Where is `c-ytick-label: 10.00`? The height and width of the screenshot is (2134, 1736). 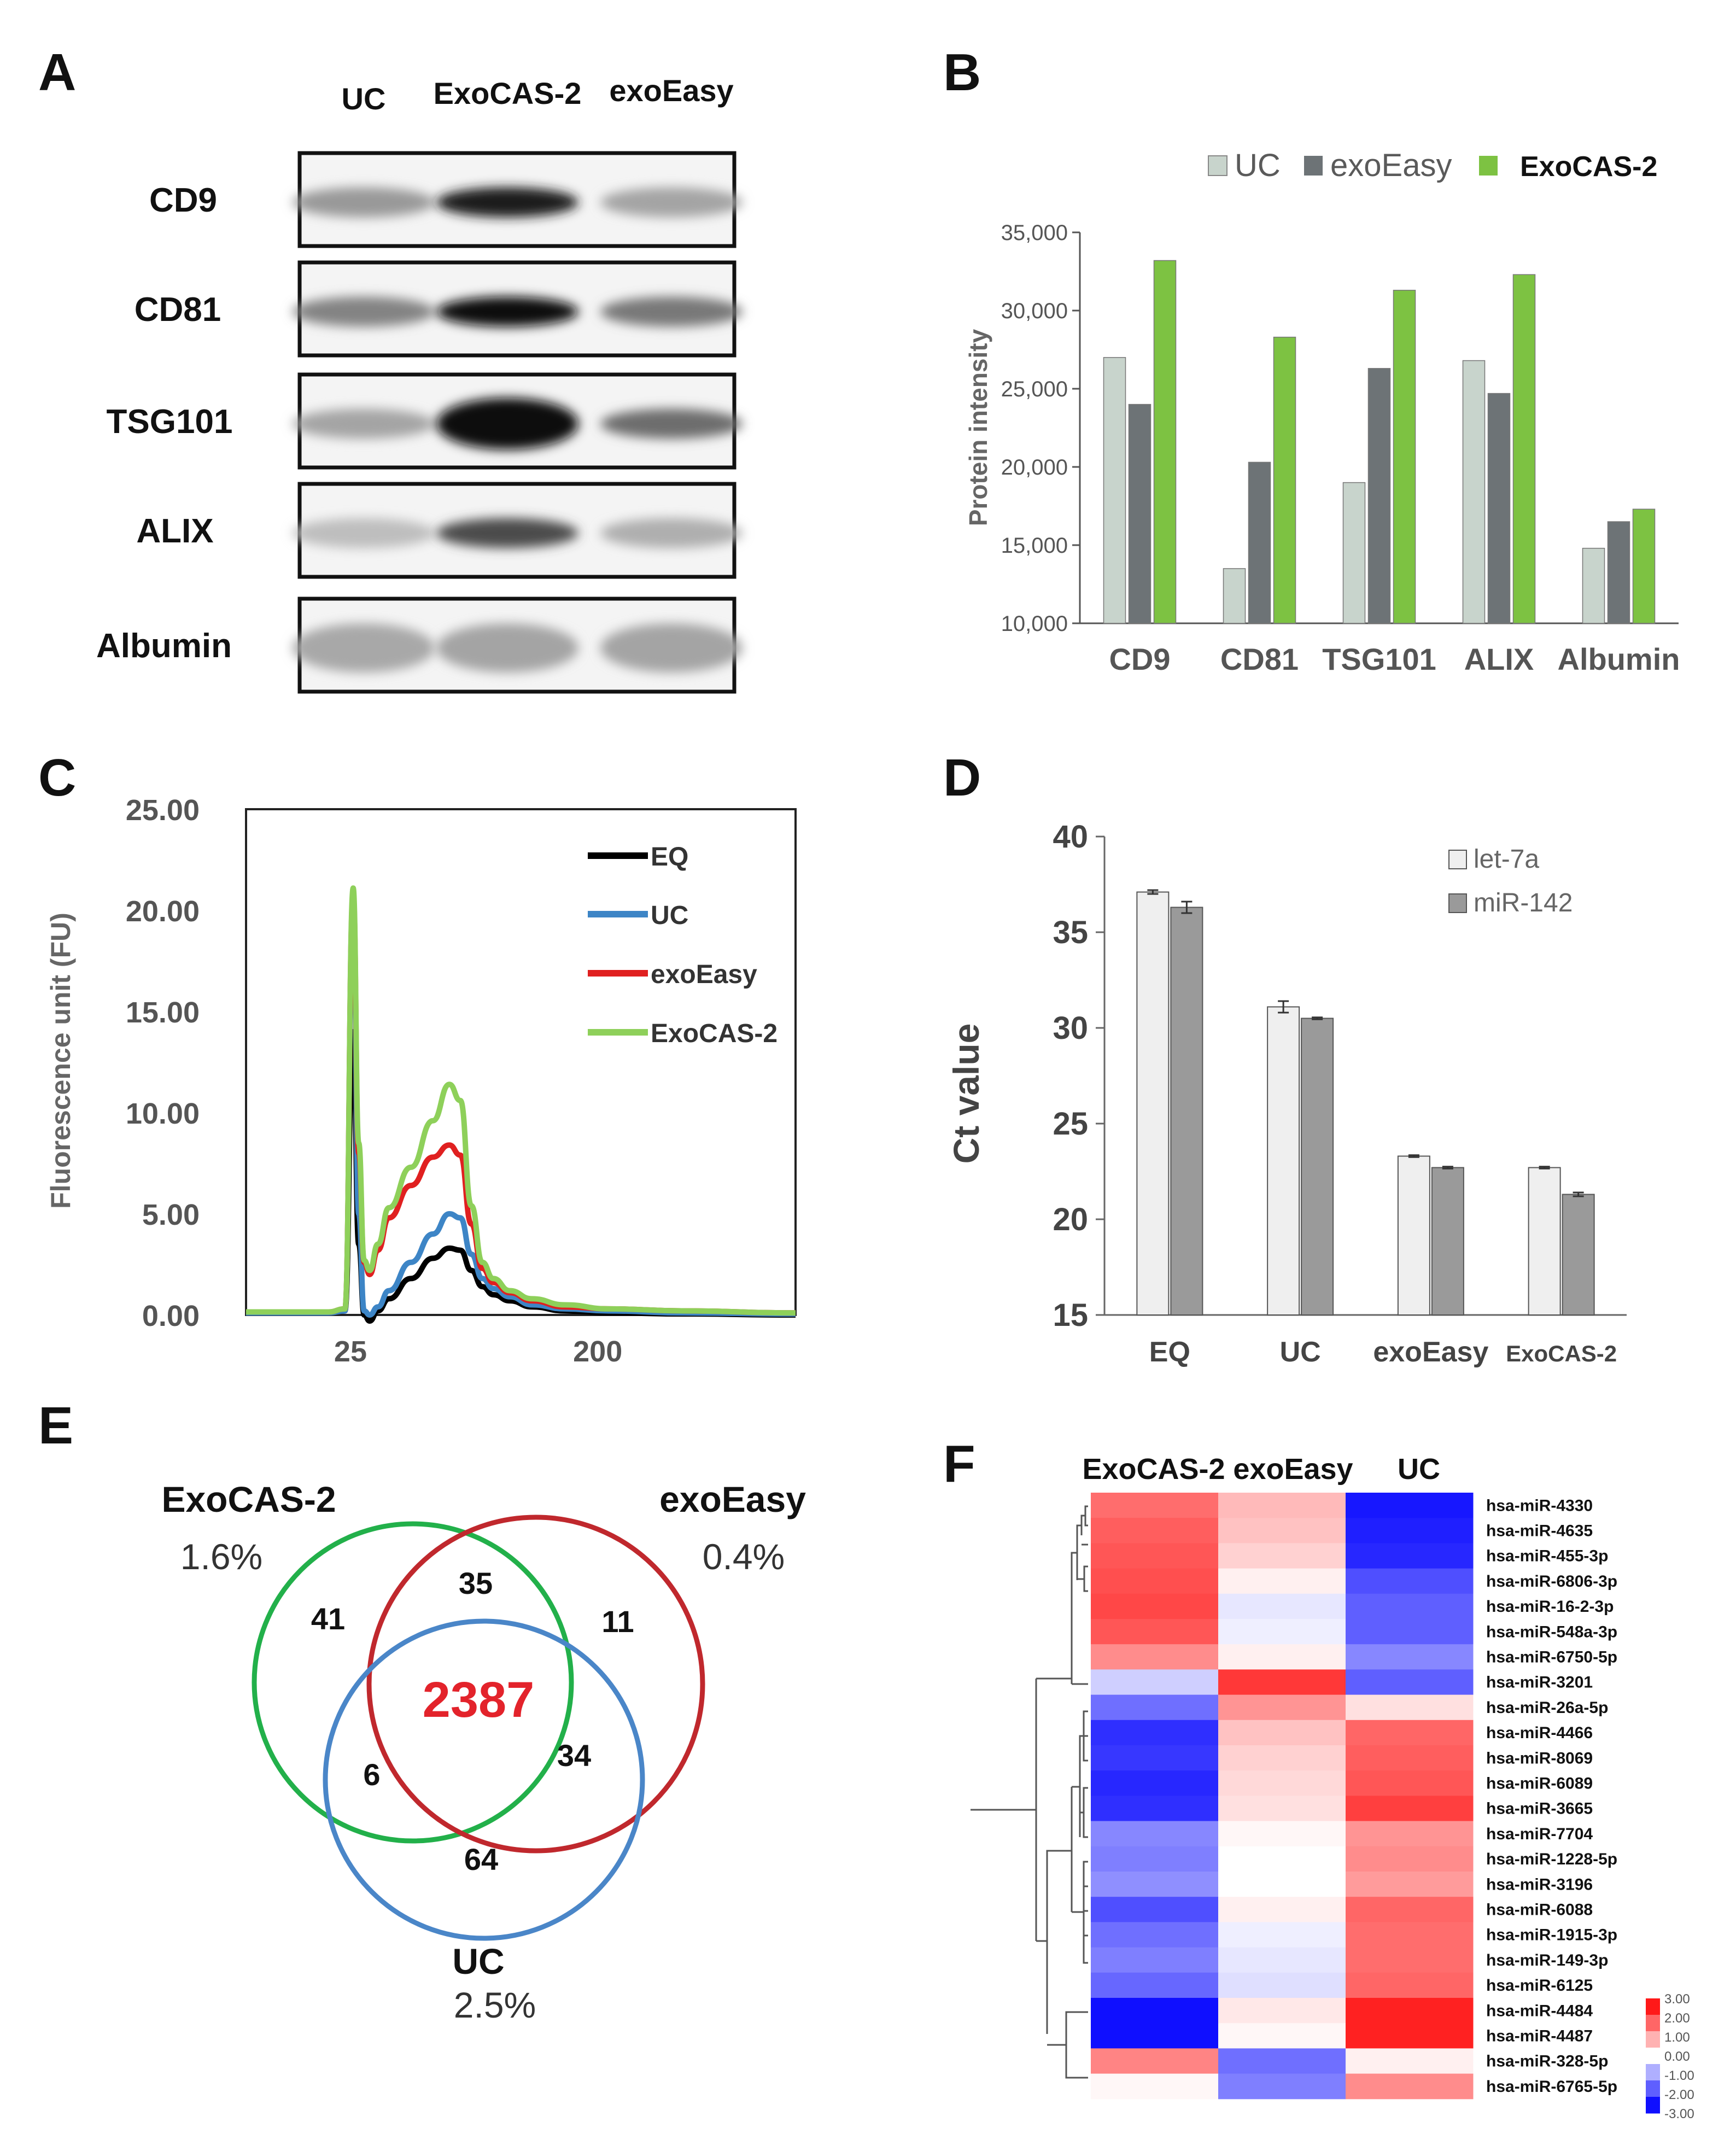
c-ytick-label: 10.00 is located at coordinates (163, 1113).